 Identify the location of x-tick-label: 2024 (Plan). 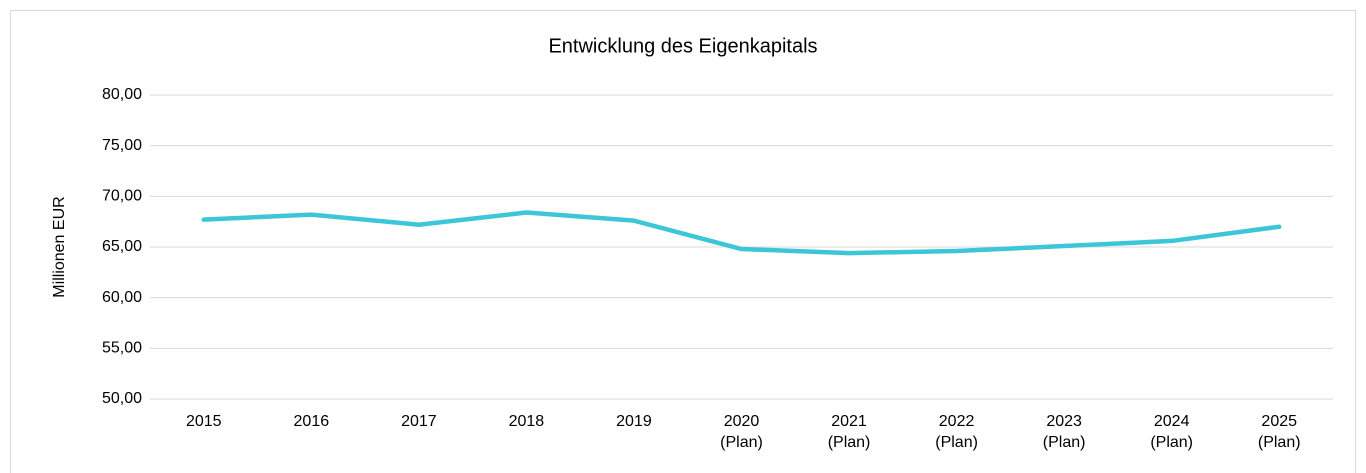
(1171, 432).